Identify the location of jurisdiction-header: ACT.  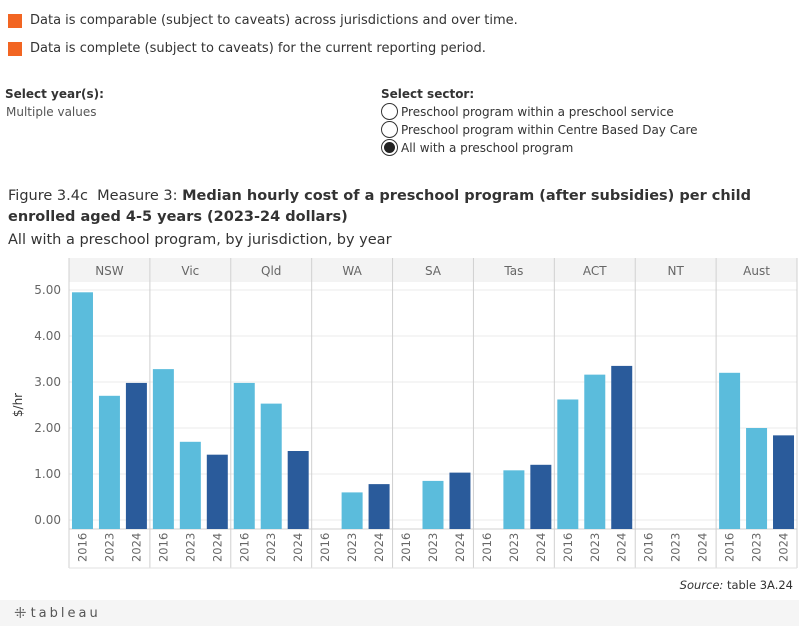
(595, 271).